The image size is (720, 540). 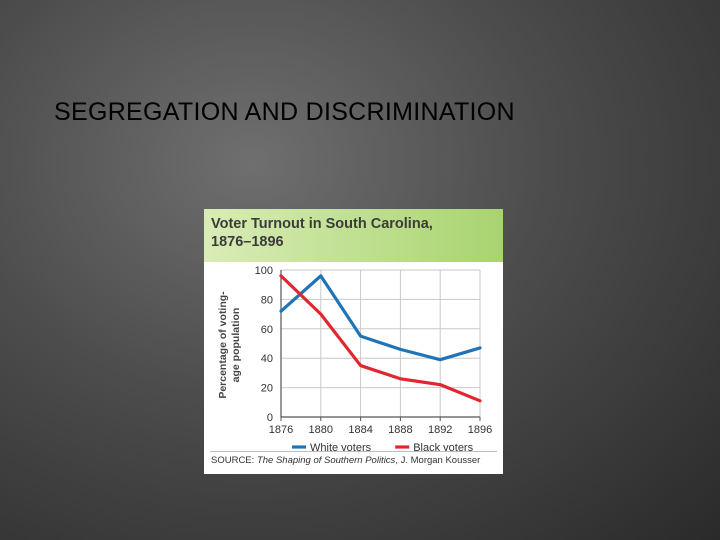 What do you see at coordinates (321, 430) in the screenshot?
I see `x-tick-label: 1880` at bounding box center [321, 430].